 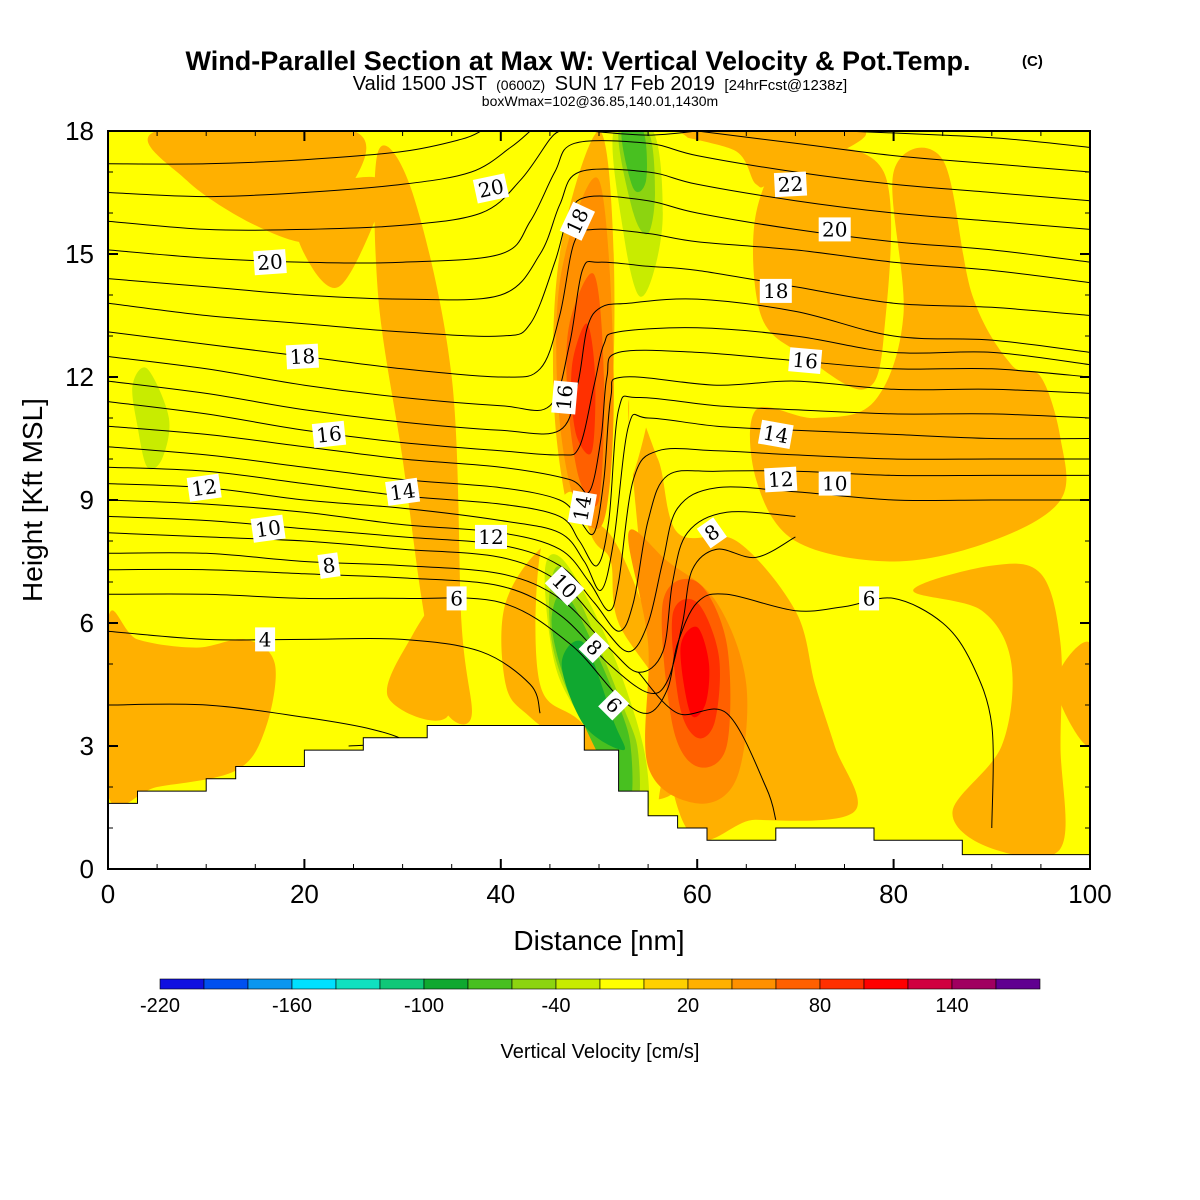 I want to click on box-max-info: boxWmax=102@36.85,140.01,1430m, so click(x=600, y=101).